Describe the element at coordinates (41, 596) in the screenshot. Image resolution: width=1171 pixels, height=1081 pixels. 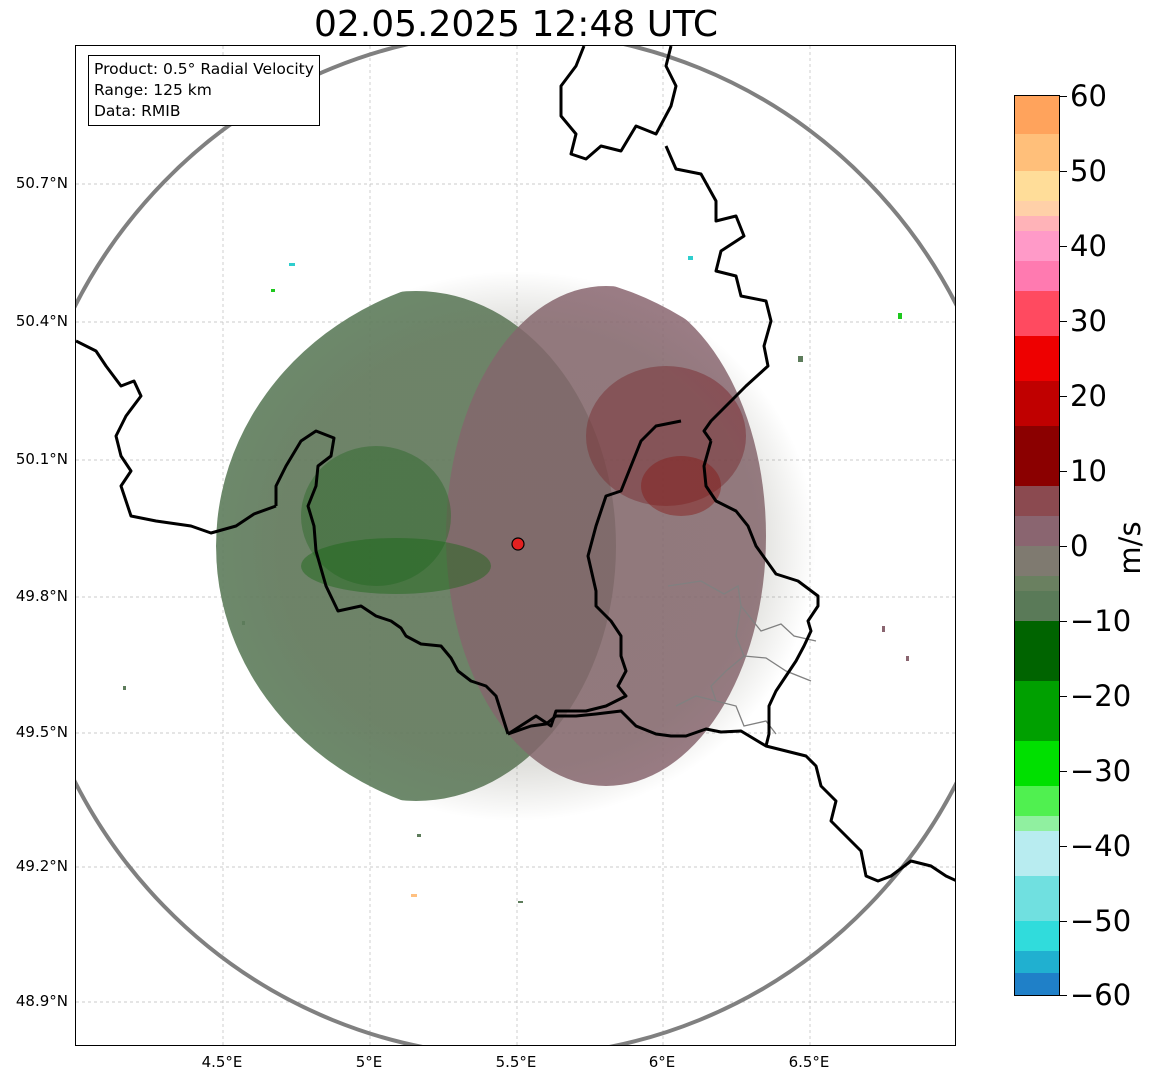
I see `lat-tick-label: 49.8°N` at that location.